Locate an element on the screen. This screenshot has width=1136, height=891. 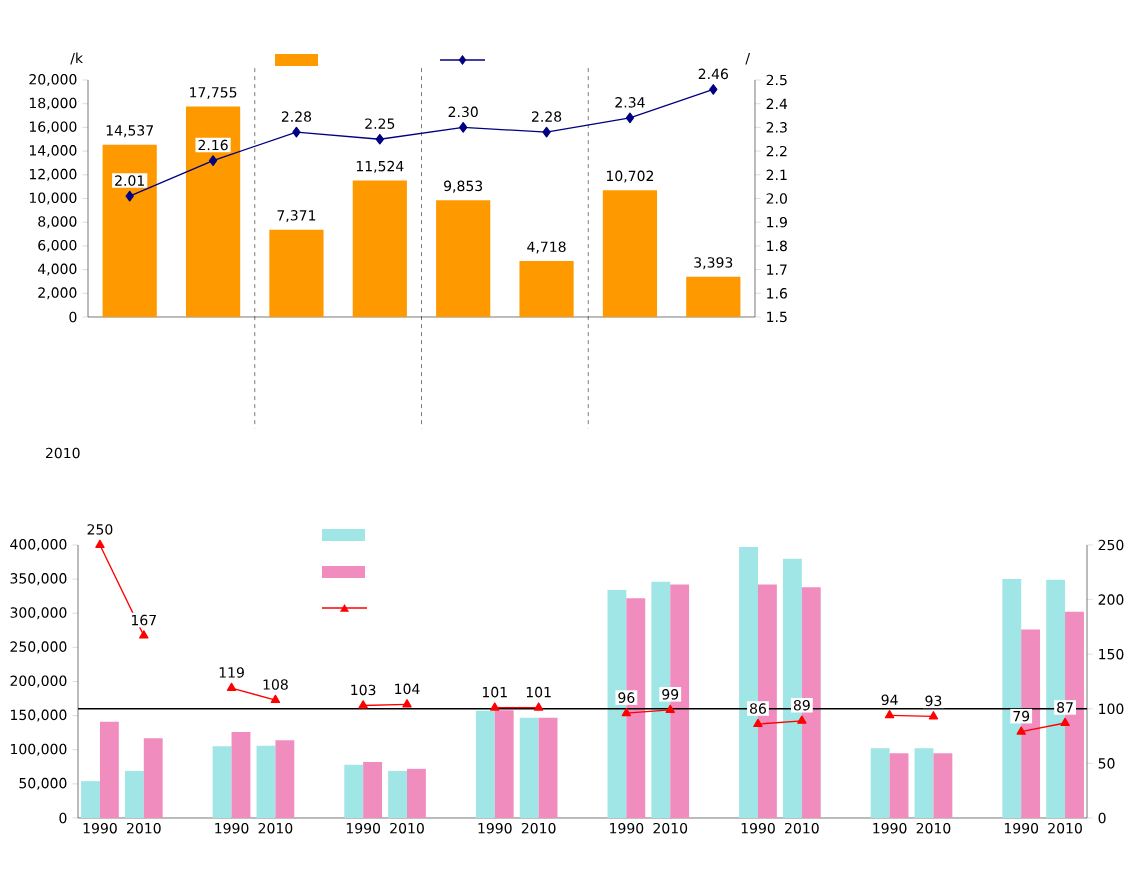
y-tick-label: 350,000 is located at coordinates (38, 579).